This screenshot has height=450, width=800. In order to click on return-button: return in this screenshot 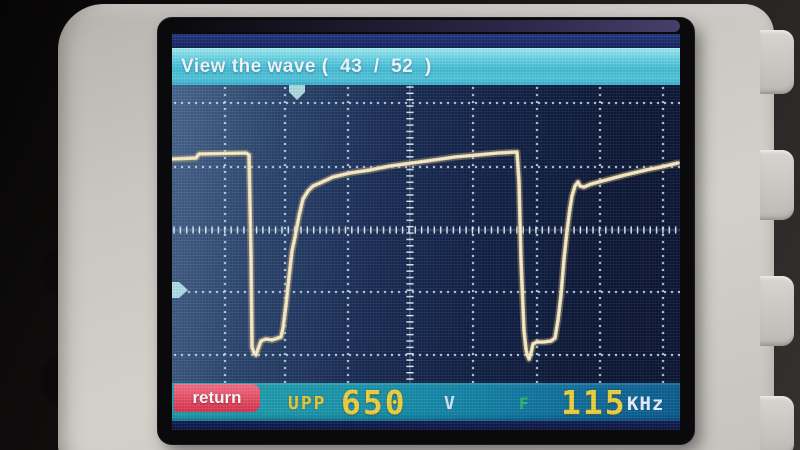, I will do `click(217, 398)`.